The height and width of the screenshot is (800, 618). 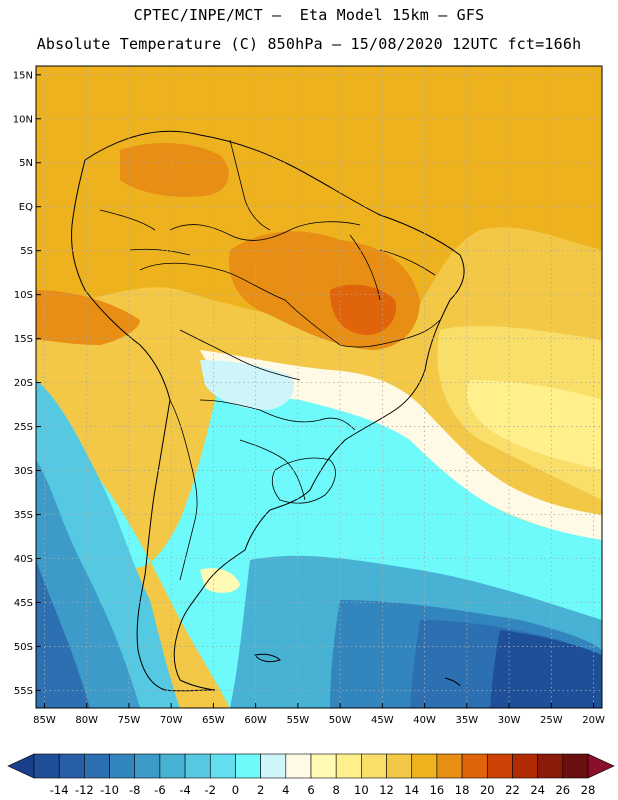 I want to click on colorbar-label: 6, so click(x=310, y=790).